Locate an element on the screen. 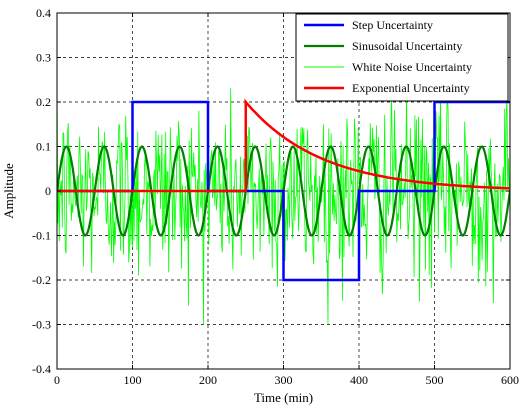 The height and width of the screenshot is (409, 521). x-tick-label: 0 is located at coordinates (57, 380).